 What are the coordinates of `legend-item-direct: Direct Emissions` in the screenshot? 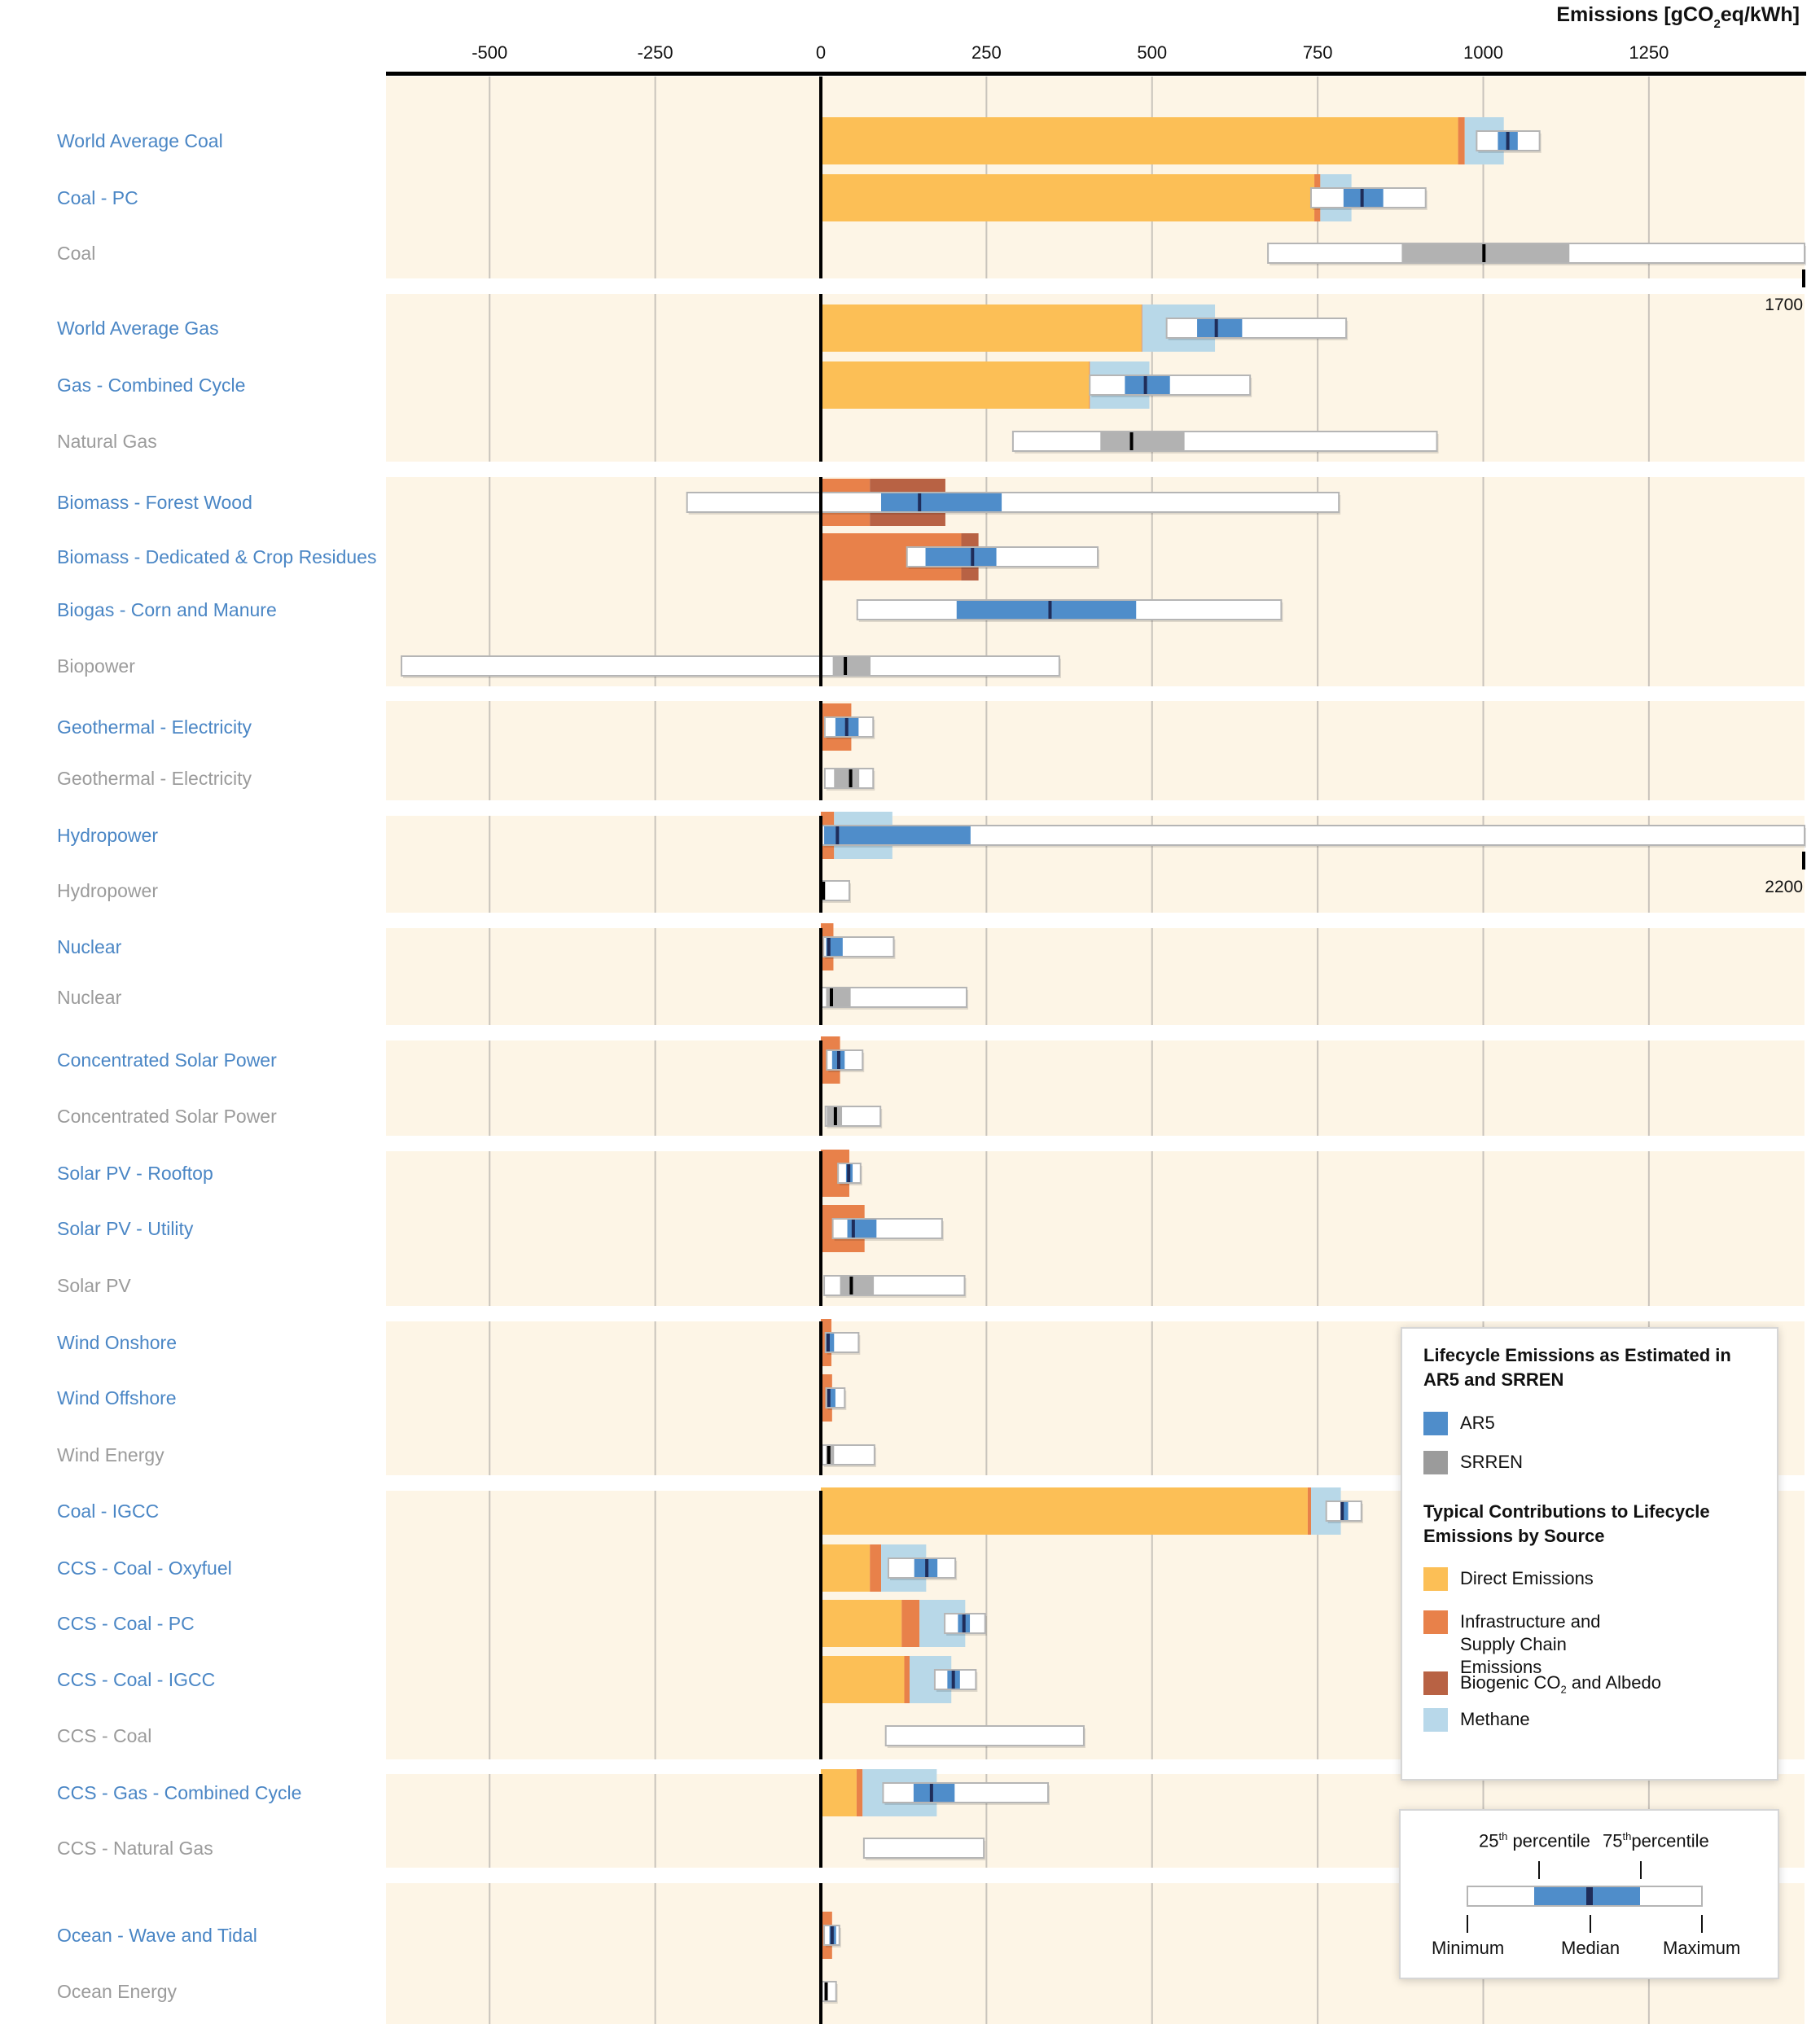 It's located at (1580, 1579).